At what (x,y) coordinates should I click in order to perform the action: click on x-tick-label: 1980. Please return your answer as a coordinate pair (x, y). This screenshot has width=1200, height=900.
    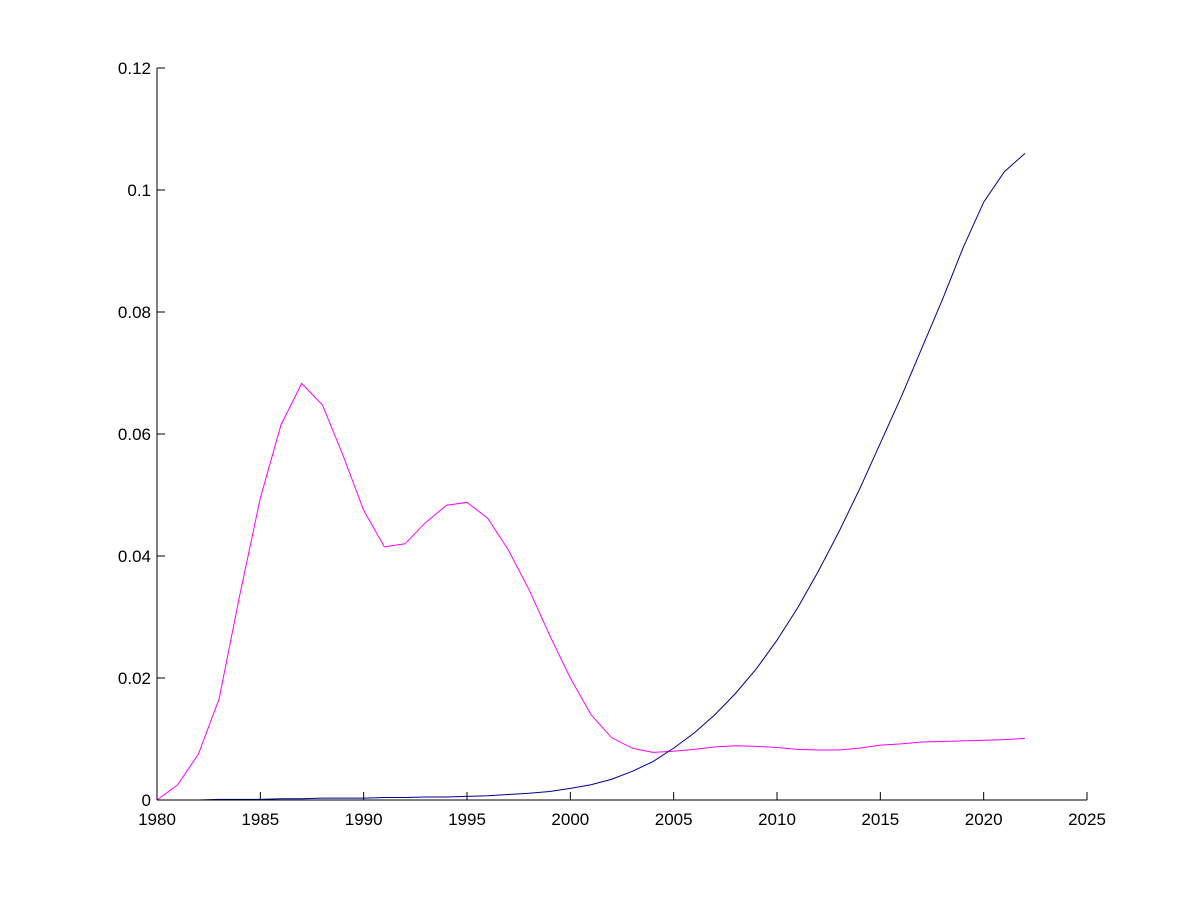
    Looking at the image, I should click on (157, 819).